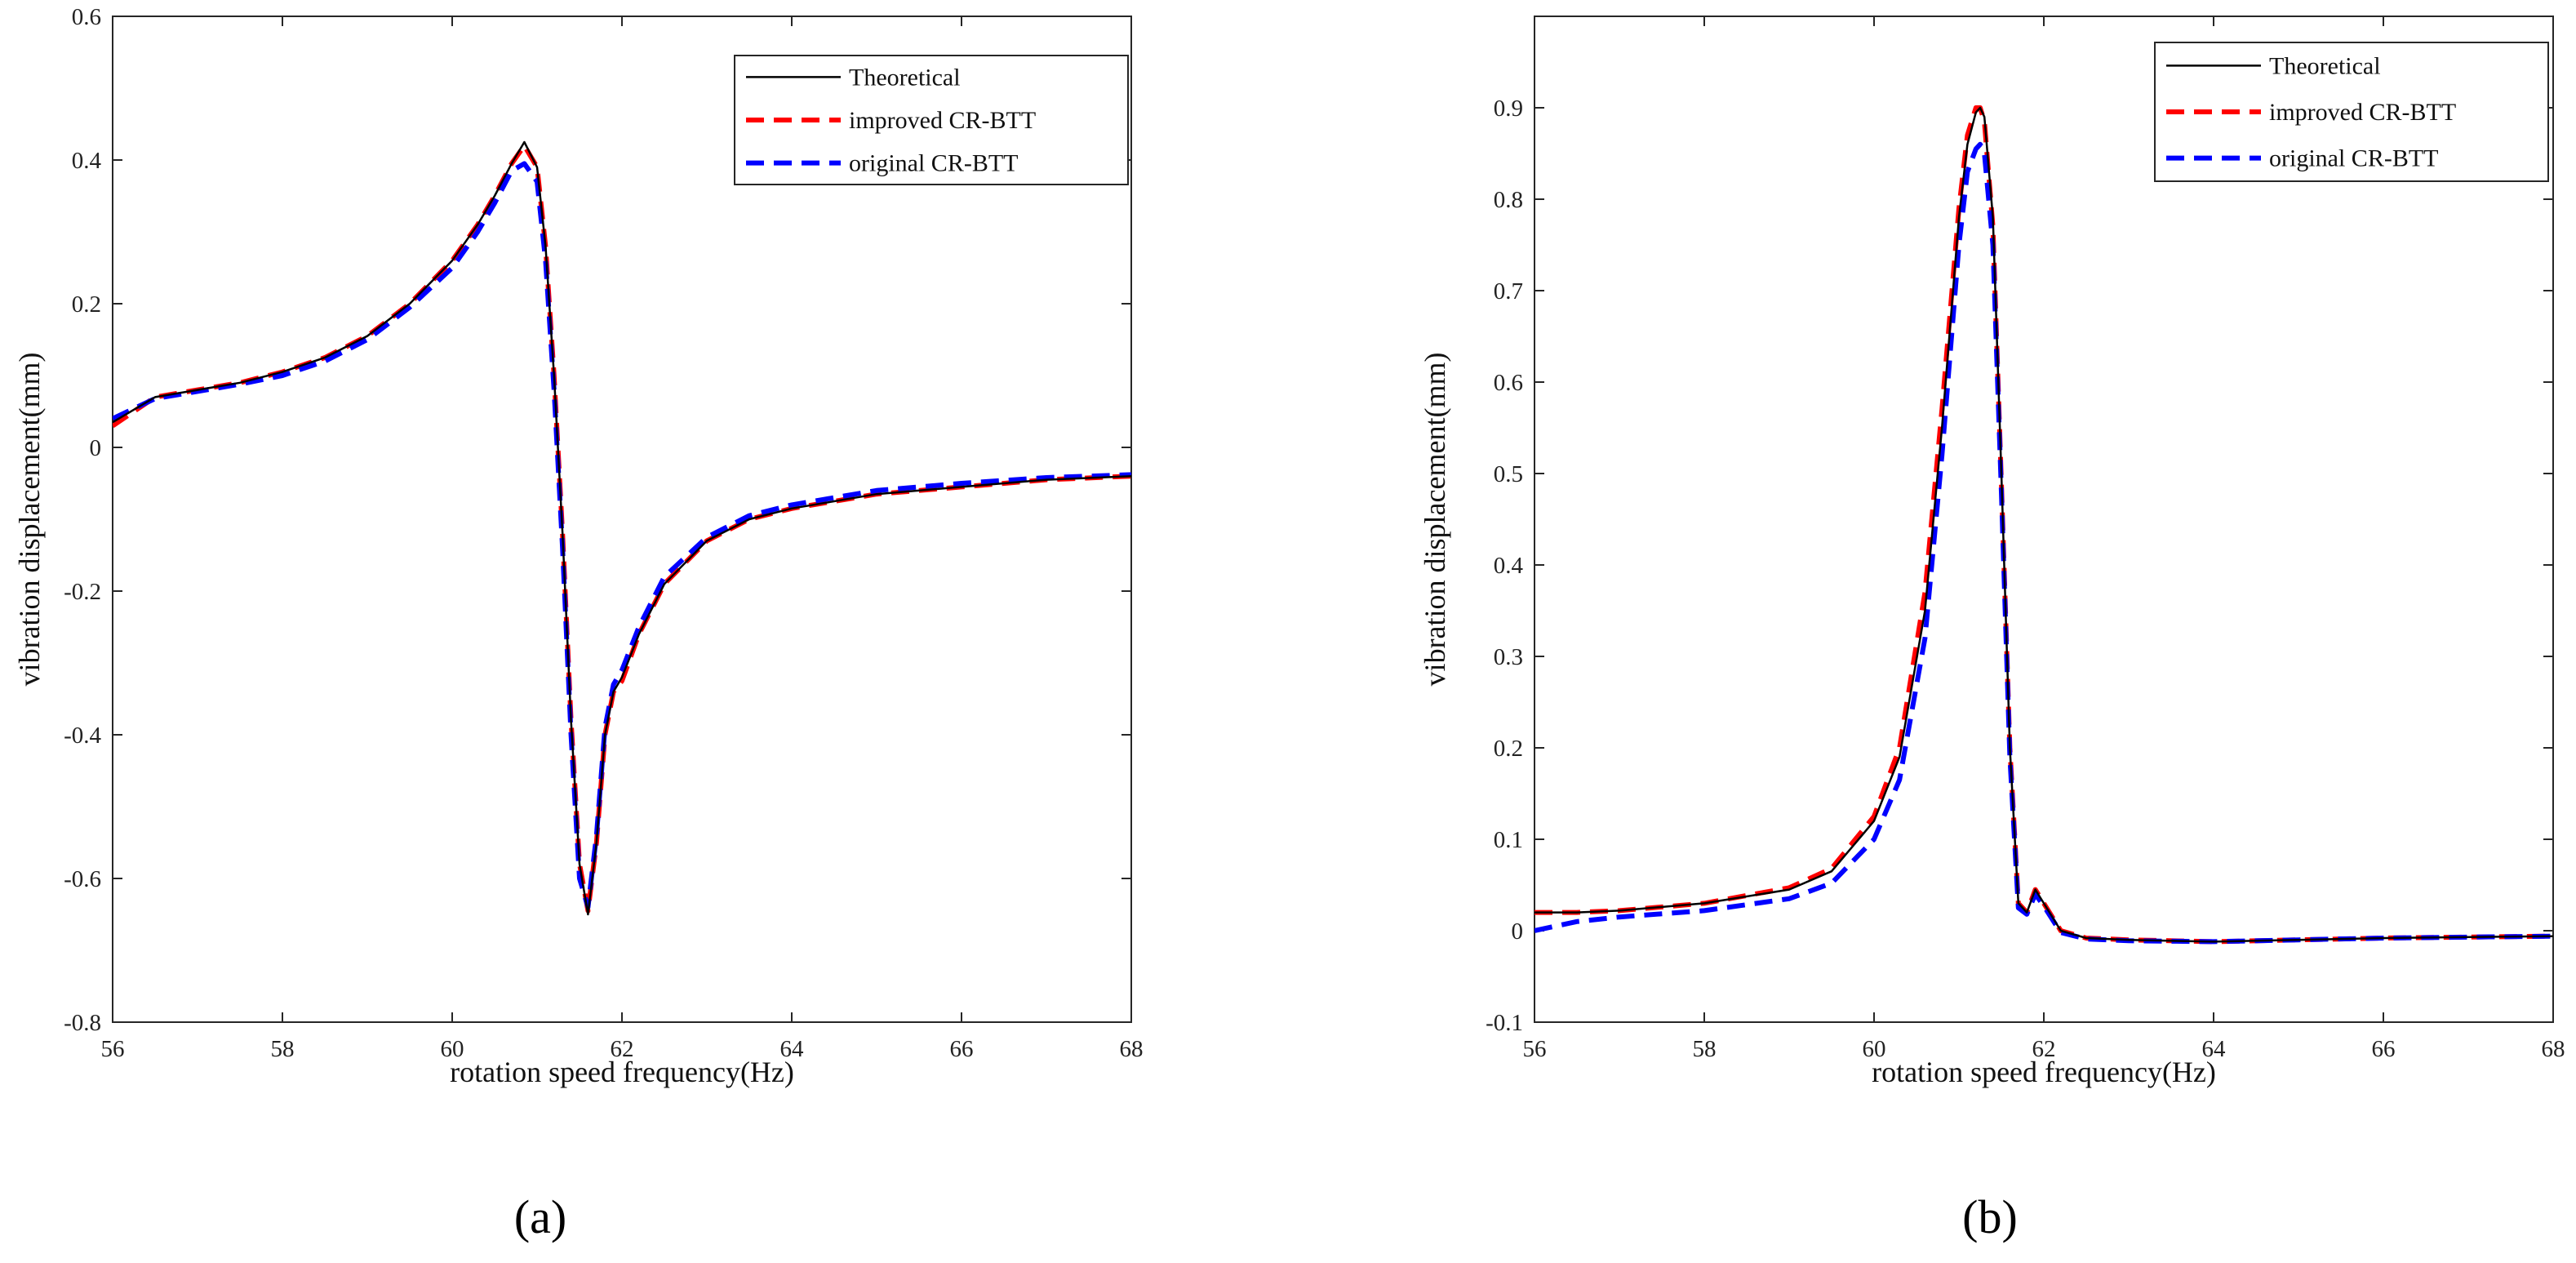 The image size is (2576, 1263). What do you see at coordinates (905, 77) in the screenshot?
I see `legend-label-a: Theoretical` at bounding box center [905, 77].